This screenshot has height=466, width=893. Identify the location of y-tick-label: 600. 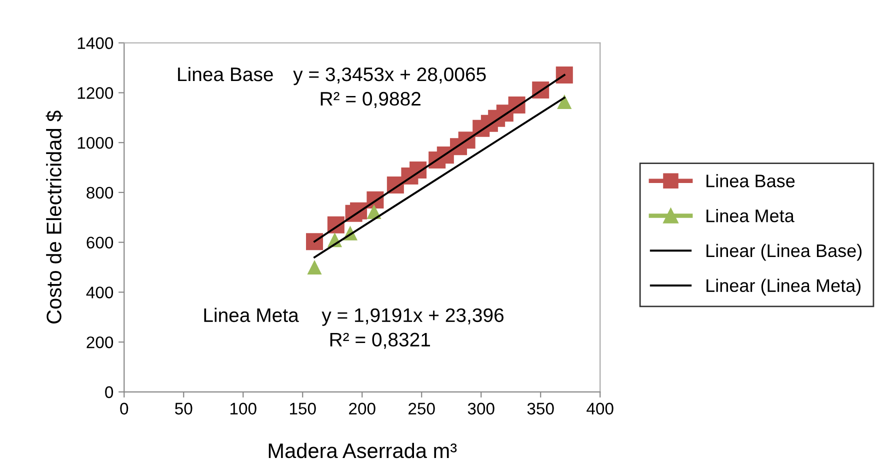
(100, 242).